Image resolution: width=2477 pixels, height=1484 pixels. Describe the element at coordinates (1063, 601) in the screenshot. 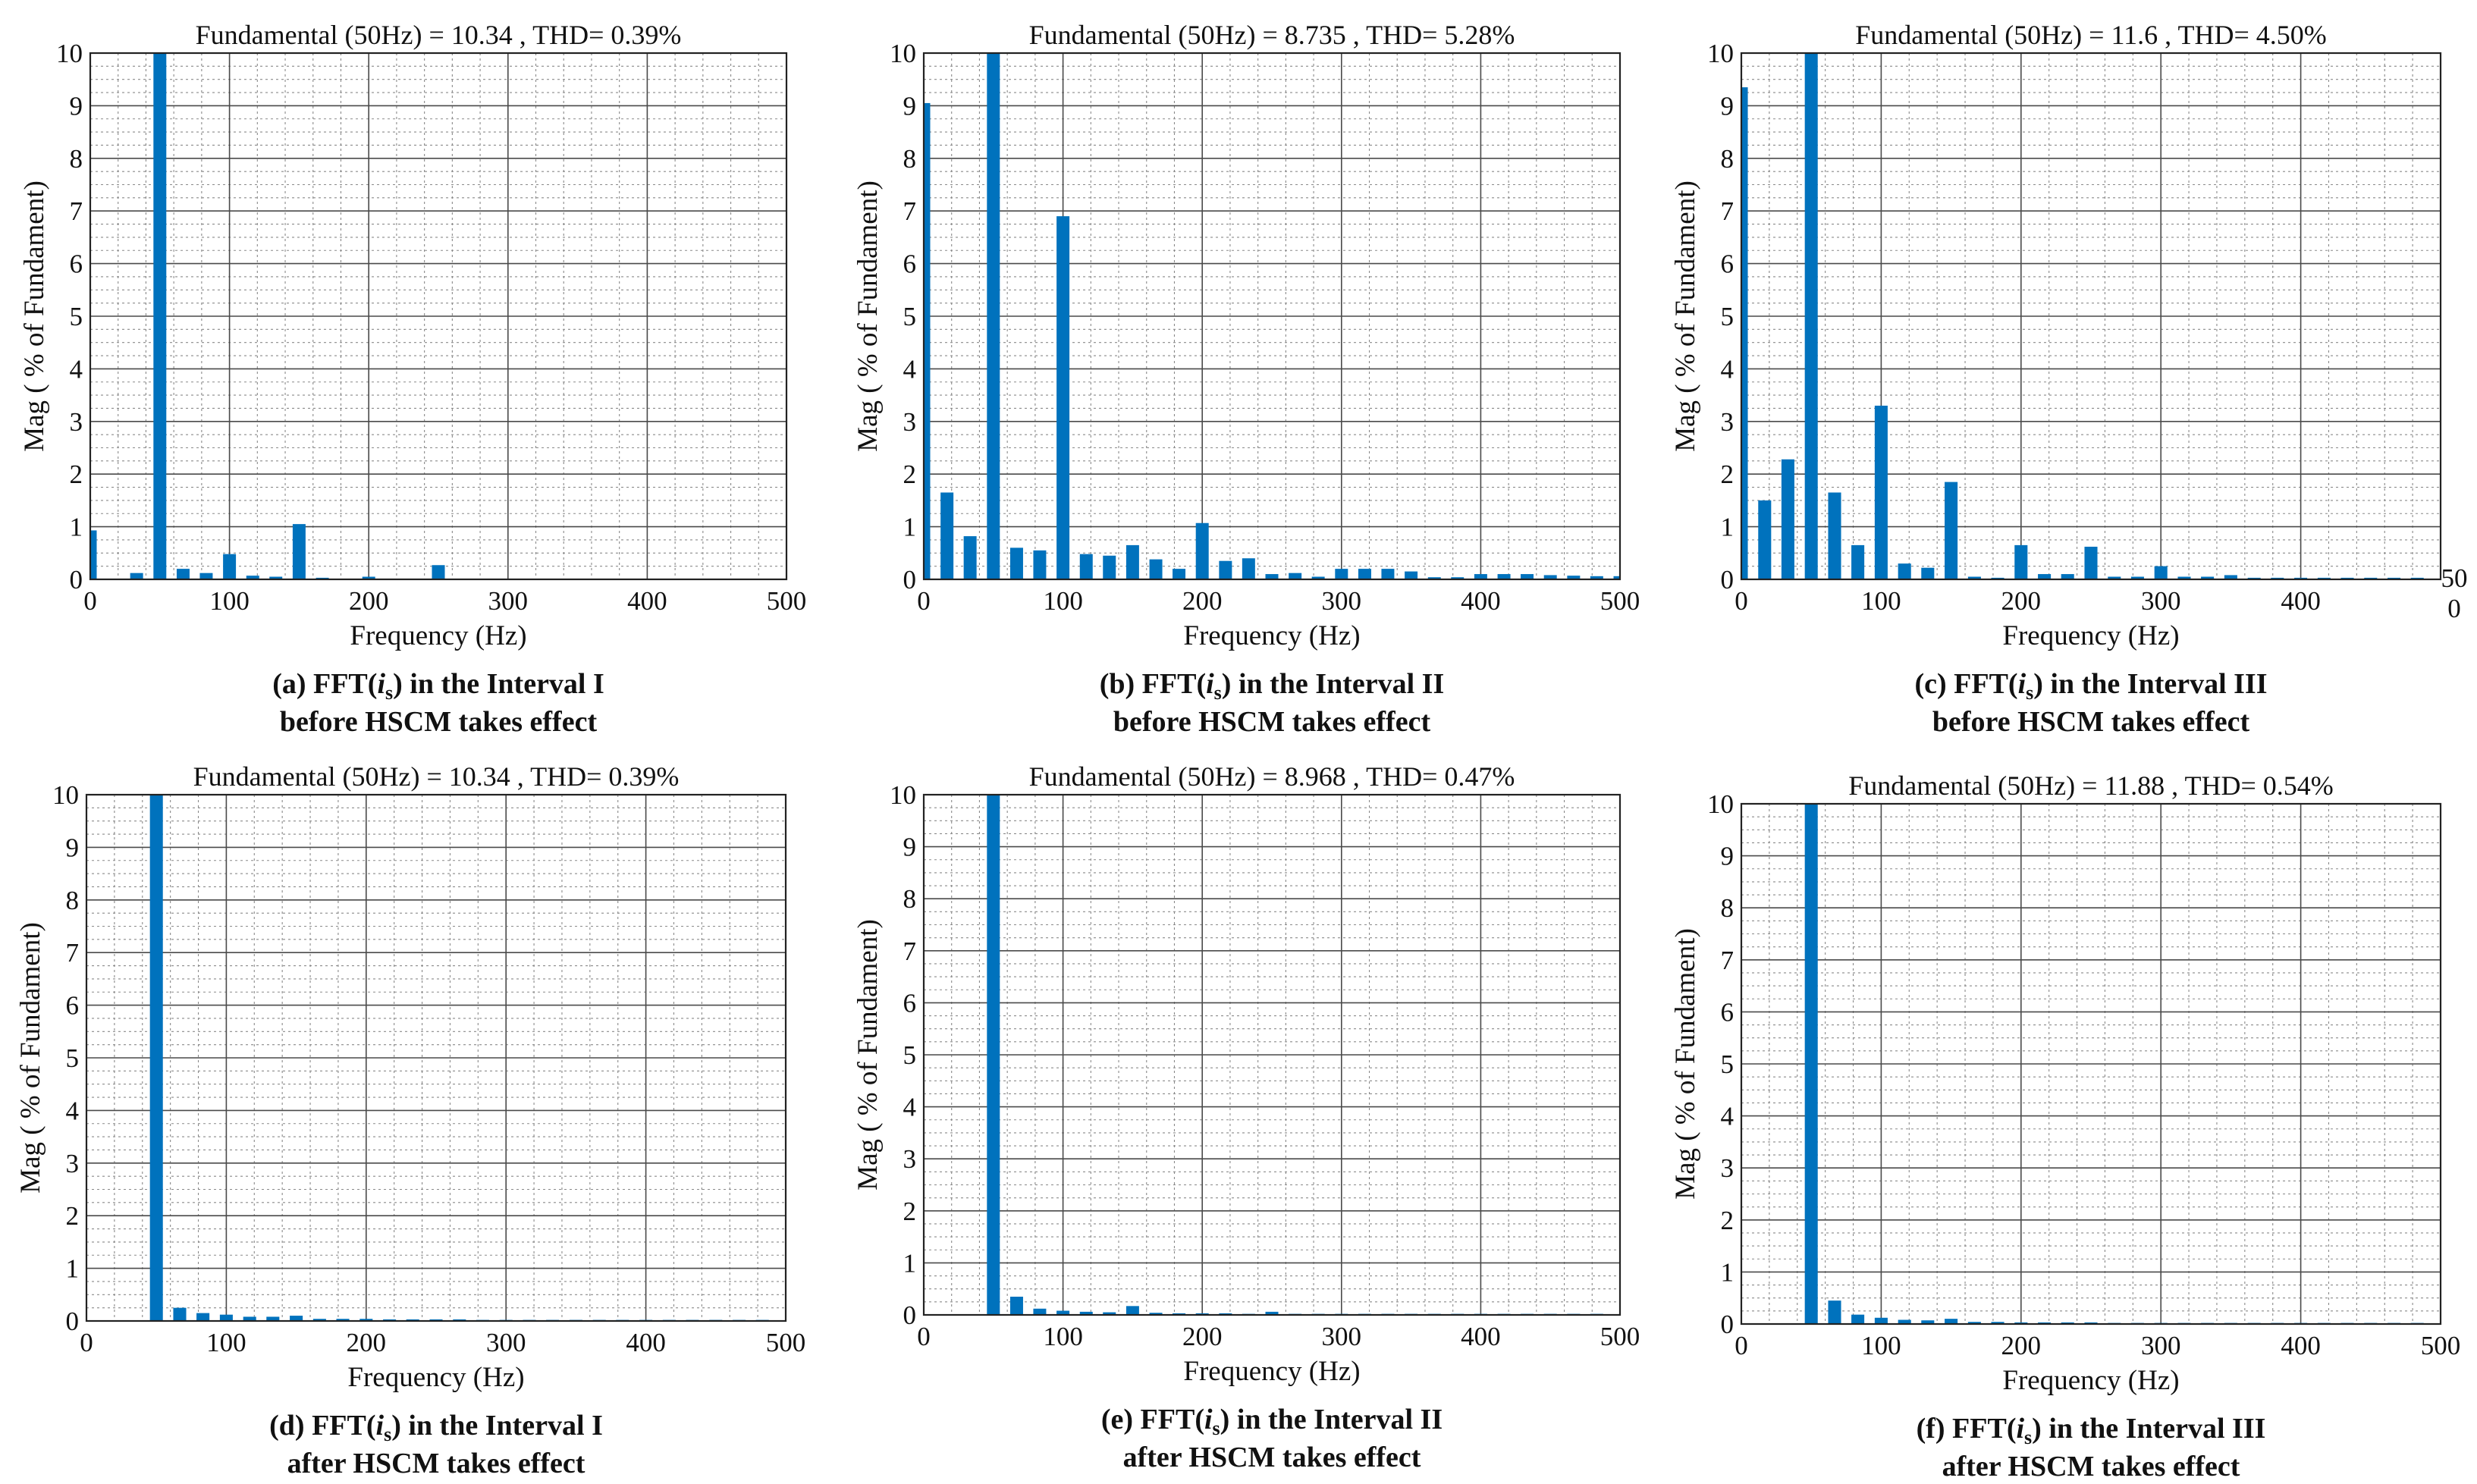

I see `x-tick-label: 100` at that location.